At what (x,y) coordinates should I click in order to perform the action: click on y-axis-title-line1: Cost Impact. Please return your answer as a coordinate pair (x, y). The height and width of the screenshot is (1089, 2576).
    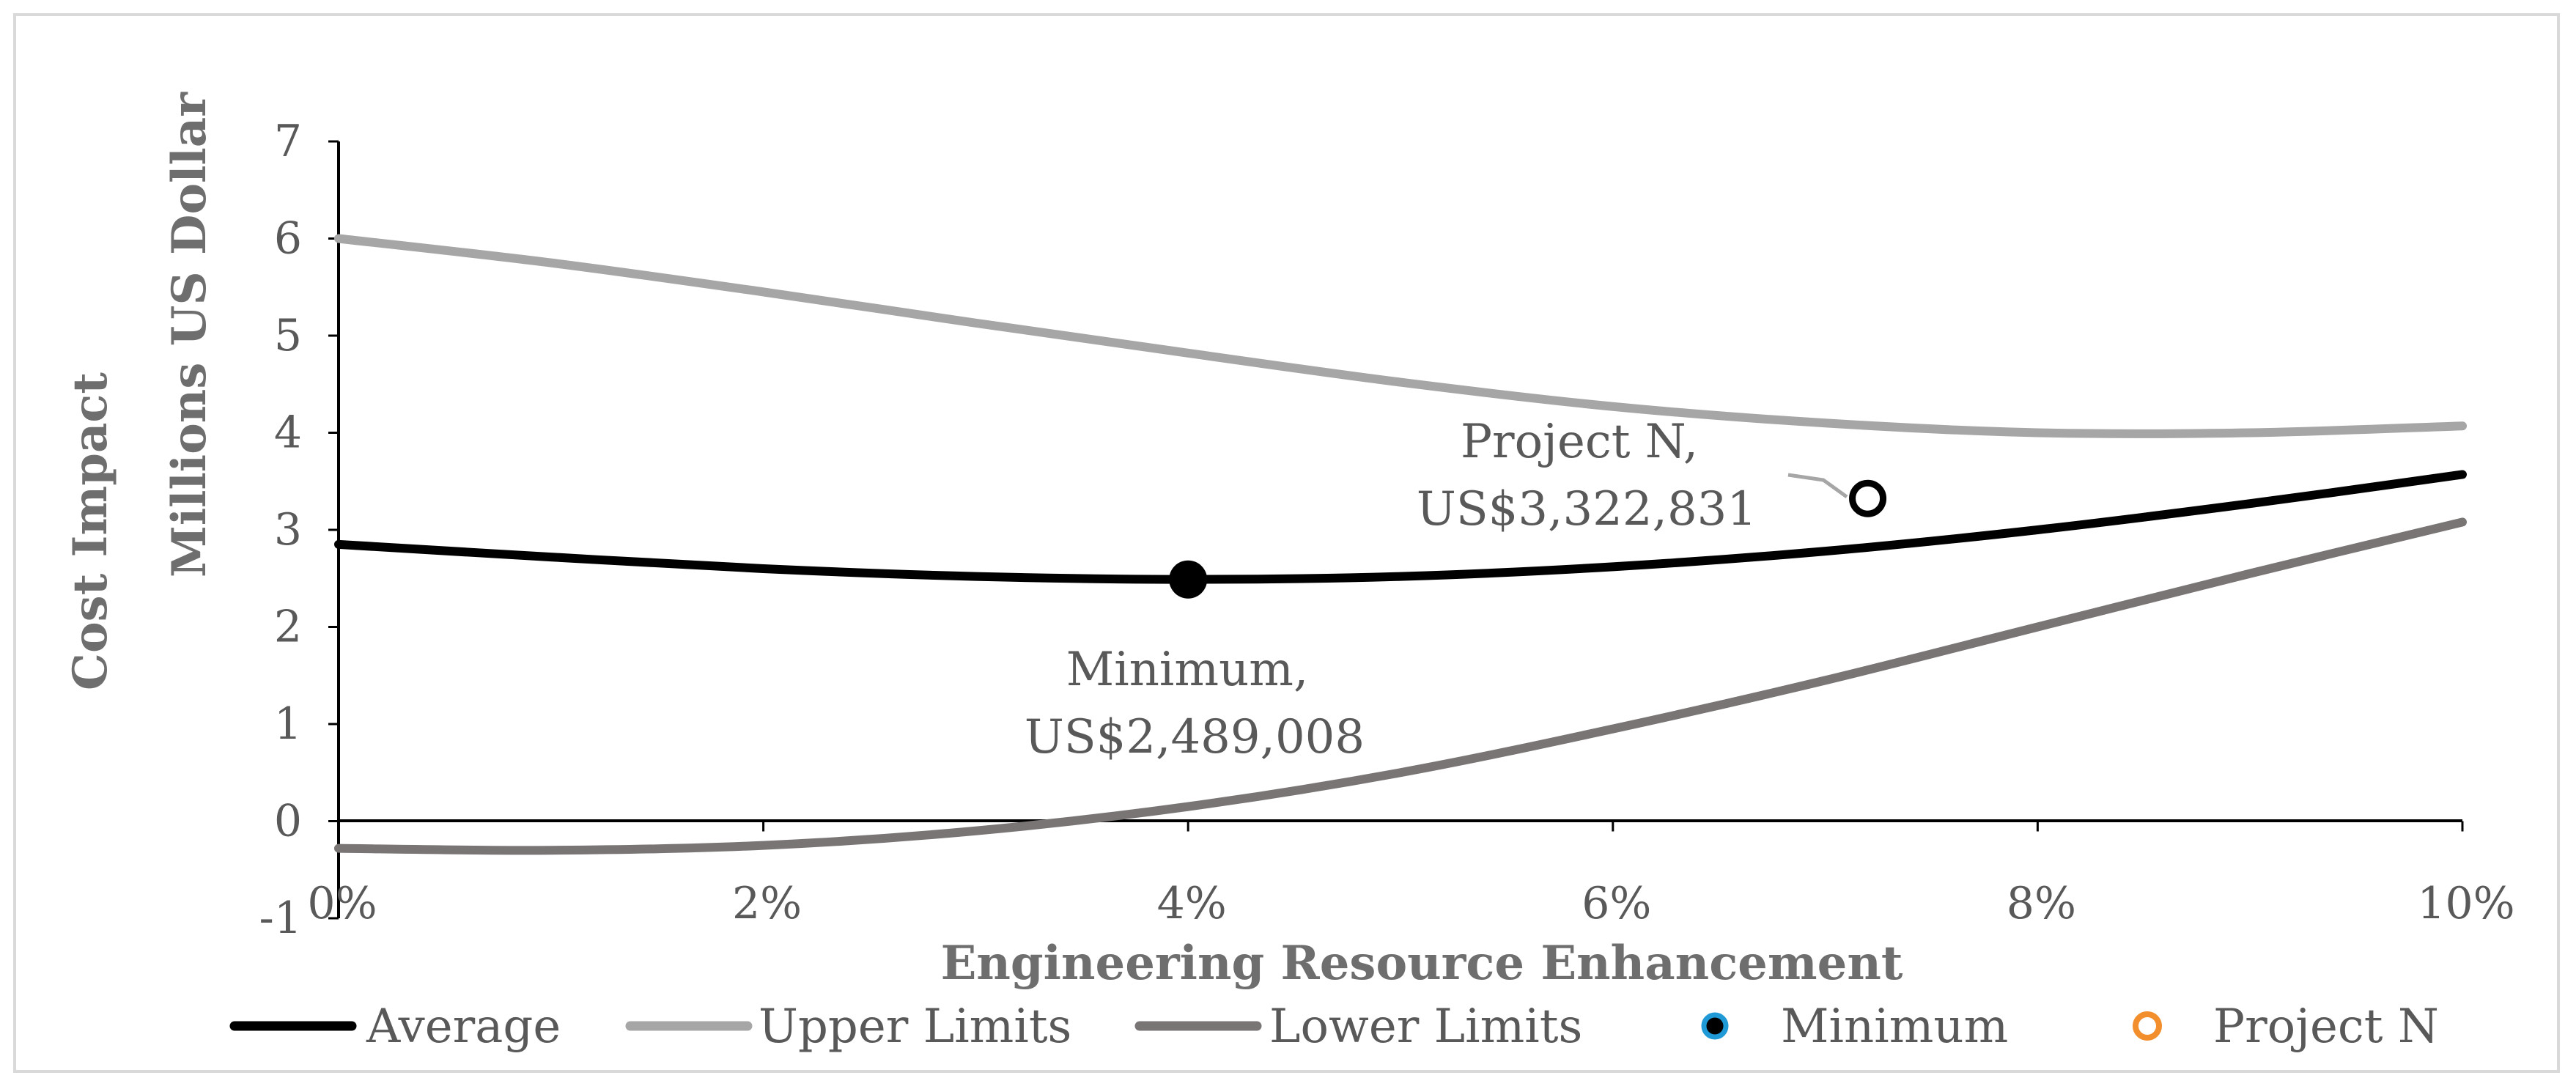
    Looking at the image, I should click on (90, 531).